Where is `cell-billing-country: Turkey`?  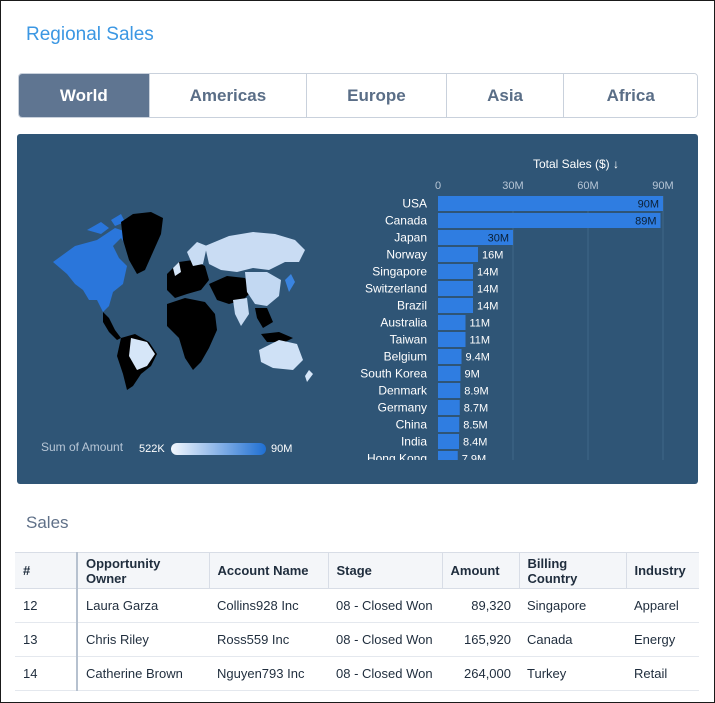 cell-billing-country: Turkey is located at coordinates (572, 673).